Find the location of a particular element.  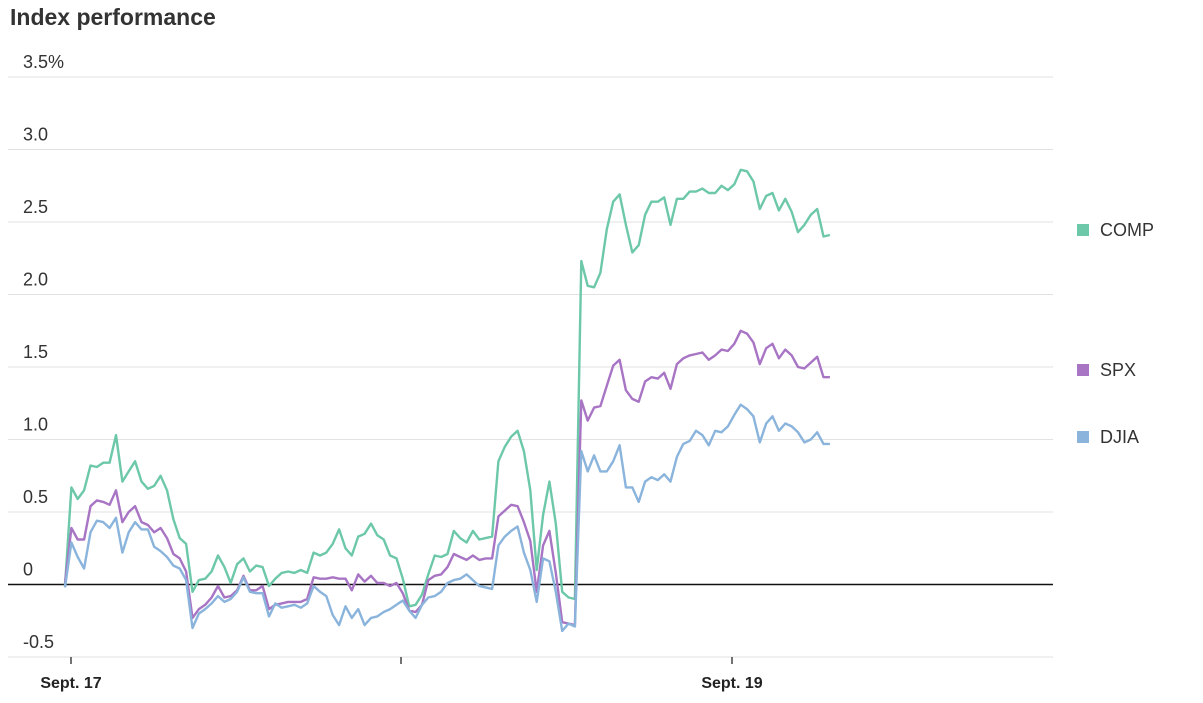

legend-label: DJIA is located at coordinates (1119, 437).